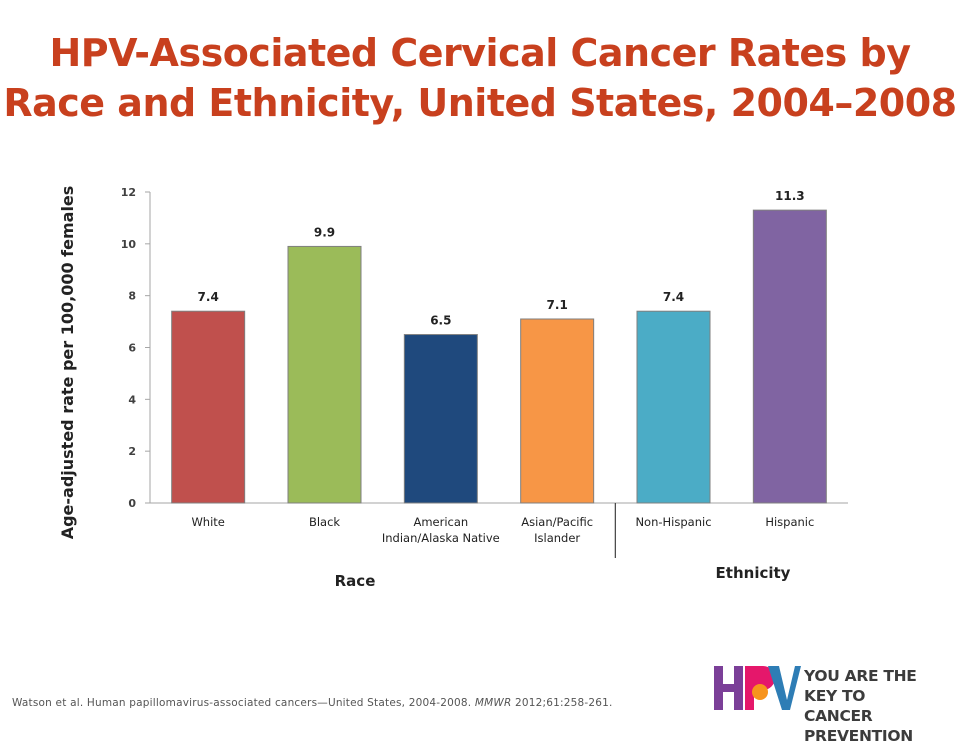 Image resolution: width=960 pixels, height=746 pixels. I want to click on citation-journal: MMWR, so click(493, 703).